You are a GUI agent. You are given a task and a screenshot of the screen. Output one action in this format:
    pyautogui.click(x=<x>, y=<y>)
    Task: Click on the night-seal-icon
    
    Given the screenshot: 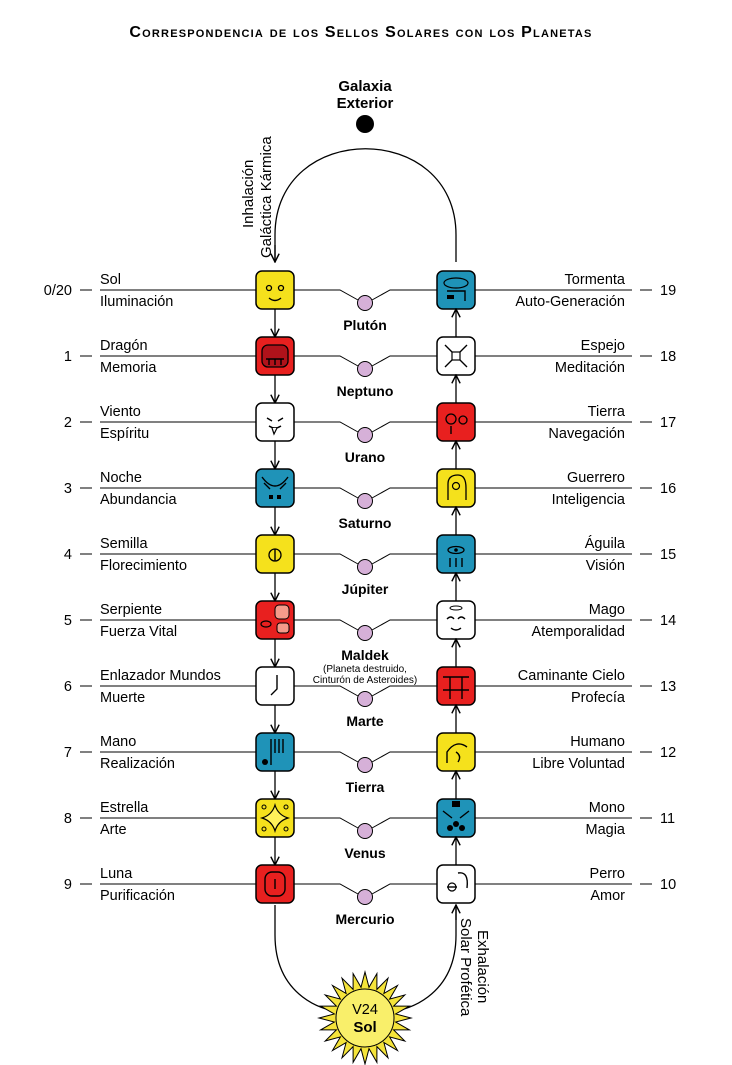 What is the action you would take?
    pyautogui.click(x=275, y=488)
    